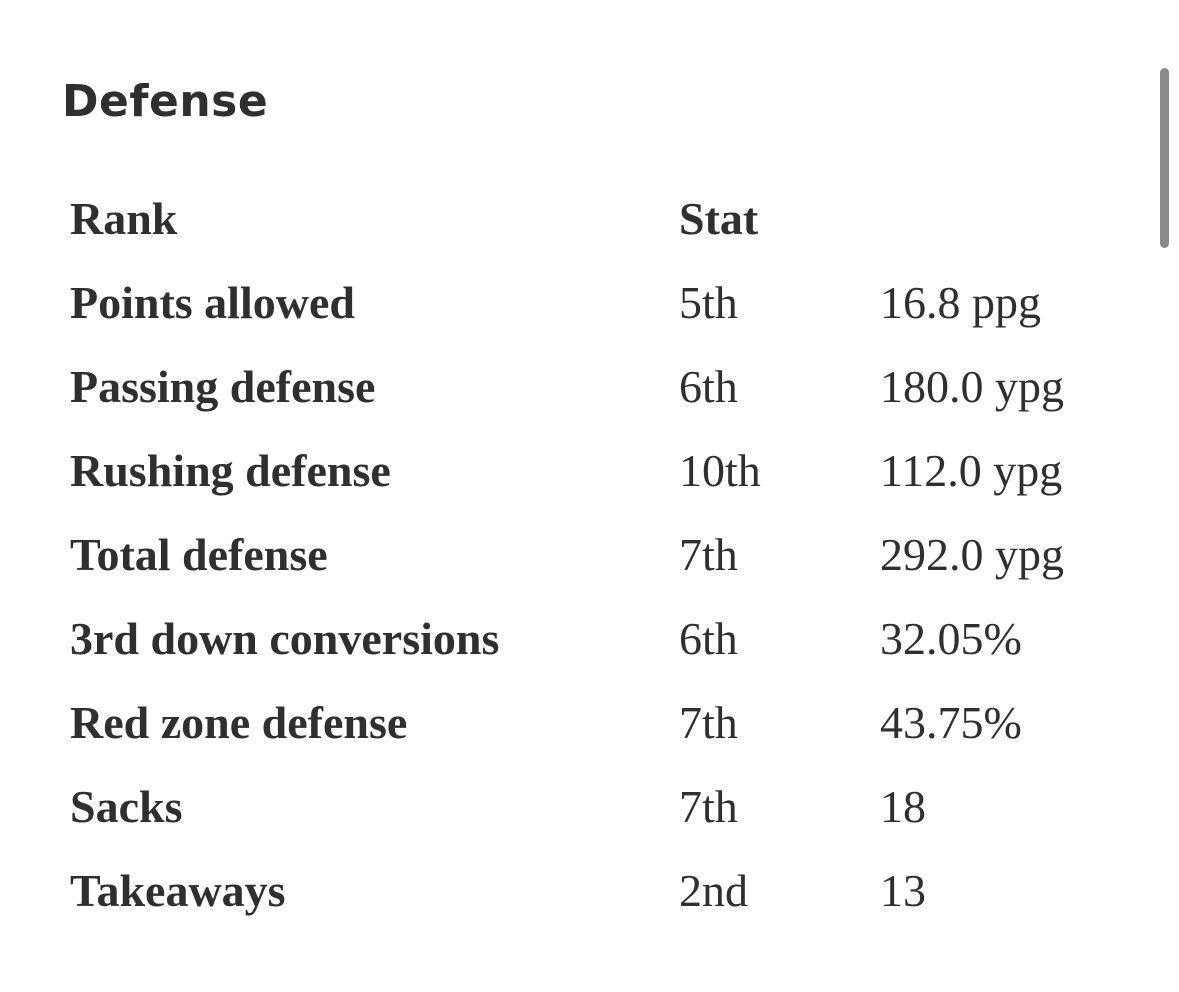 The width and height of the screenshot is (1179, 992). What do you see at coordinates (165, 101) in the screenshot?
I see `section-title: Defense` at bounding box center [165, 101].